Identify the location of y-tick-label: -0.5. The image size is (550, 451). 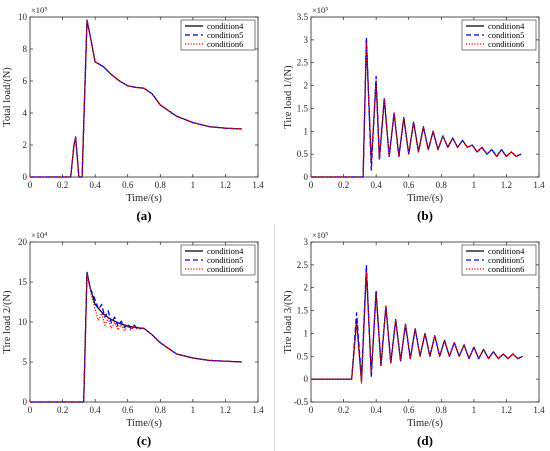
(301, 402).